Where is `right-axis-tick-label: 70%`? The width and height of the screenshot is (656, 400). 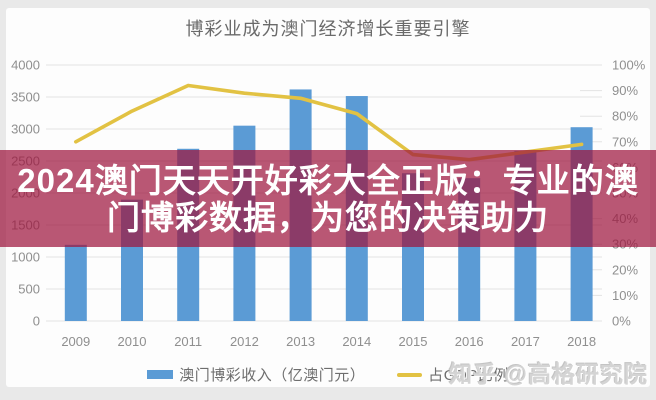 right-axis-tick-label: 70% is located at coordinates (625, 141).